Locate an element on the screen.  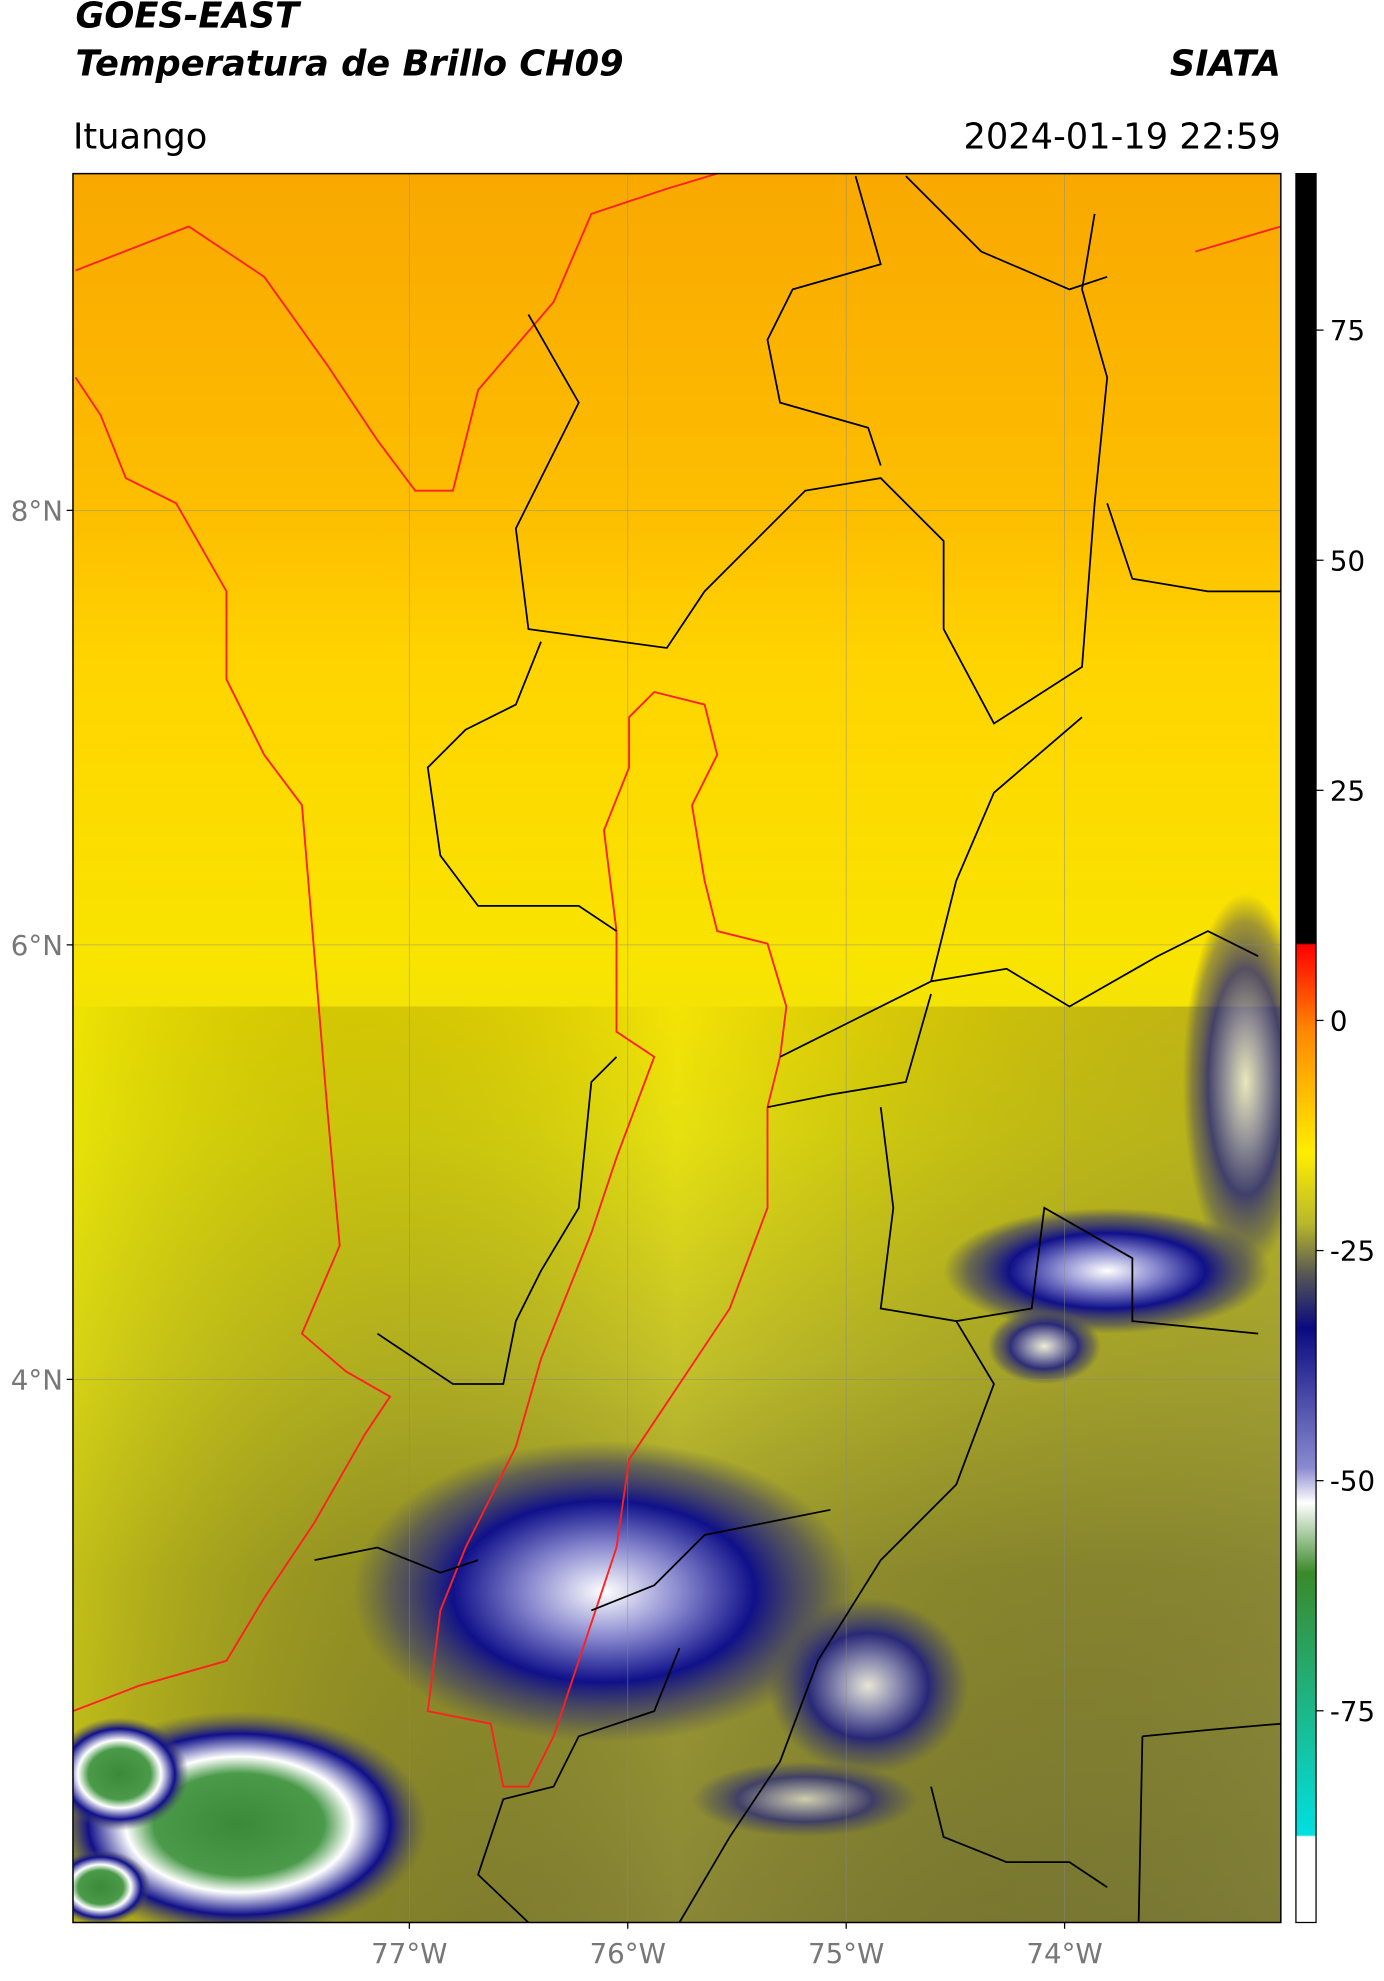
colorbar-tick-label: -25 is located at coordinates (1352, 1251).